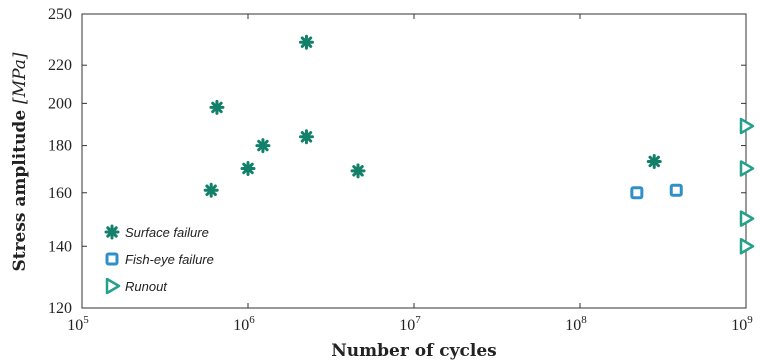  Describe the element at coordinates (750, 320) in the screenshot. I see `x-tick-exponent: 9` at that location.